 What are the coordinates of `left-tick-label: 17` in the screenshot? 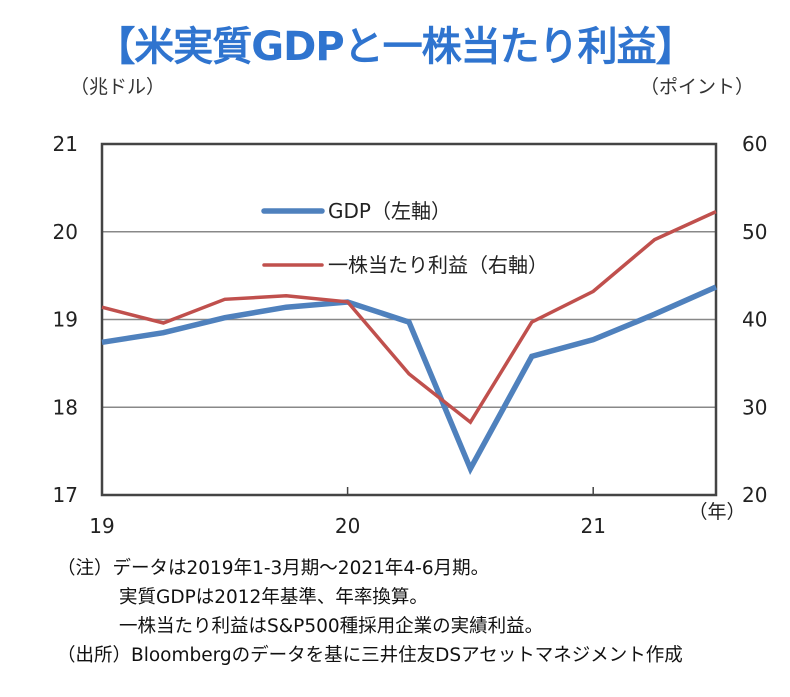 It's located at (65, 495).